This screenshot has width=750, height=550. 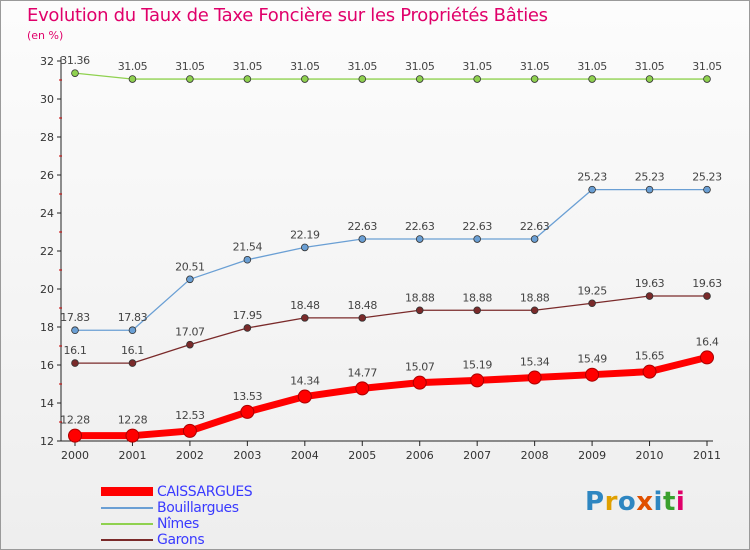 I want to click on data-label: 13.53, so click(x=248, y=396).